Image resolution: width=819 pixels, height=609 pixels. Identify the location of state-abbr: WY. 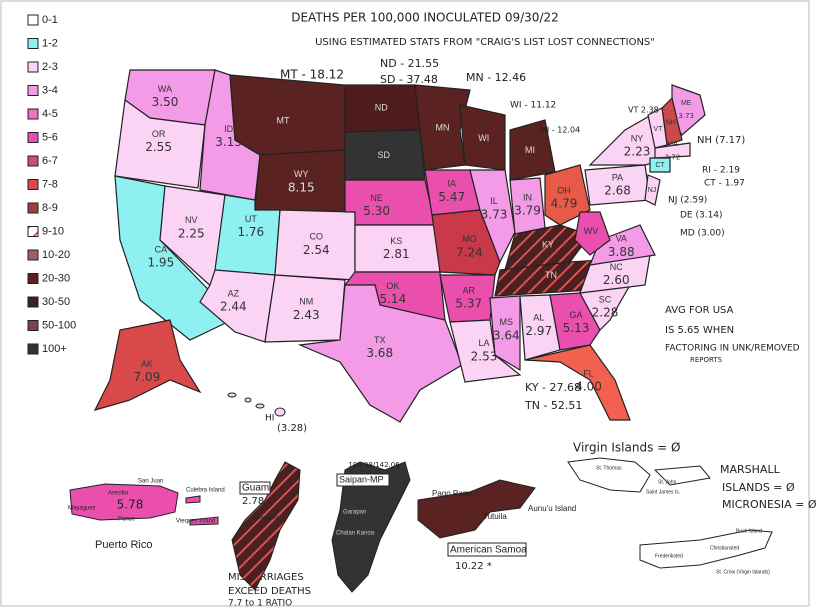
(301, 174).